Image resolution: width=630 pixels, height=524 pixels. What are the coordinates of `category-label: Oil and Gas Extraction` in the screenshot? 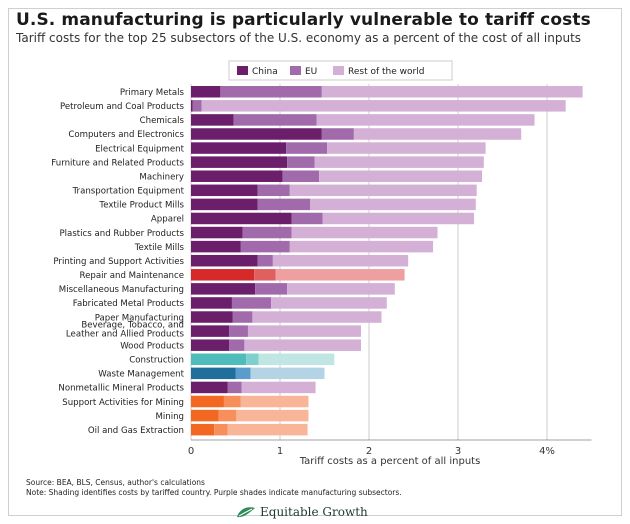 It's located at (136, 431).